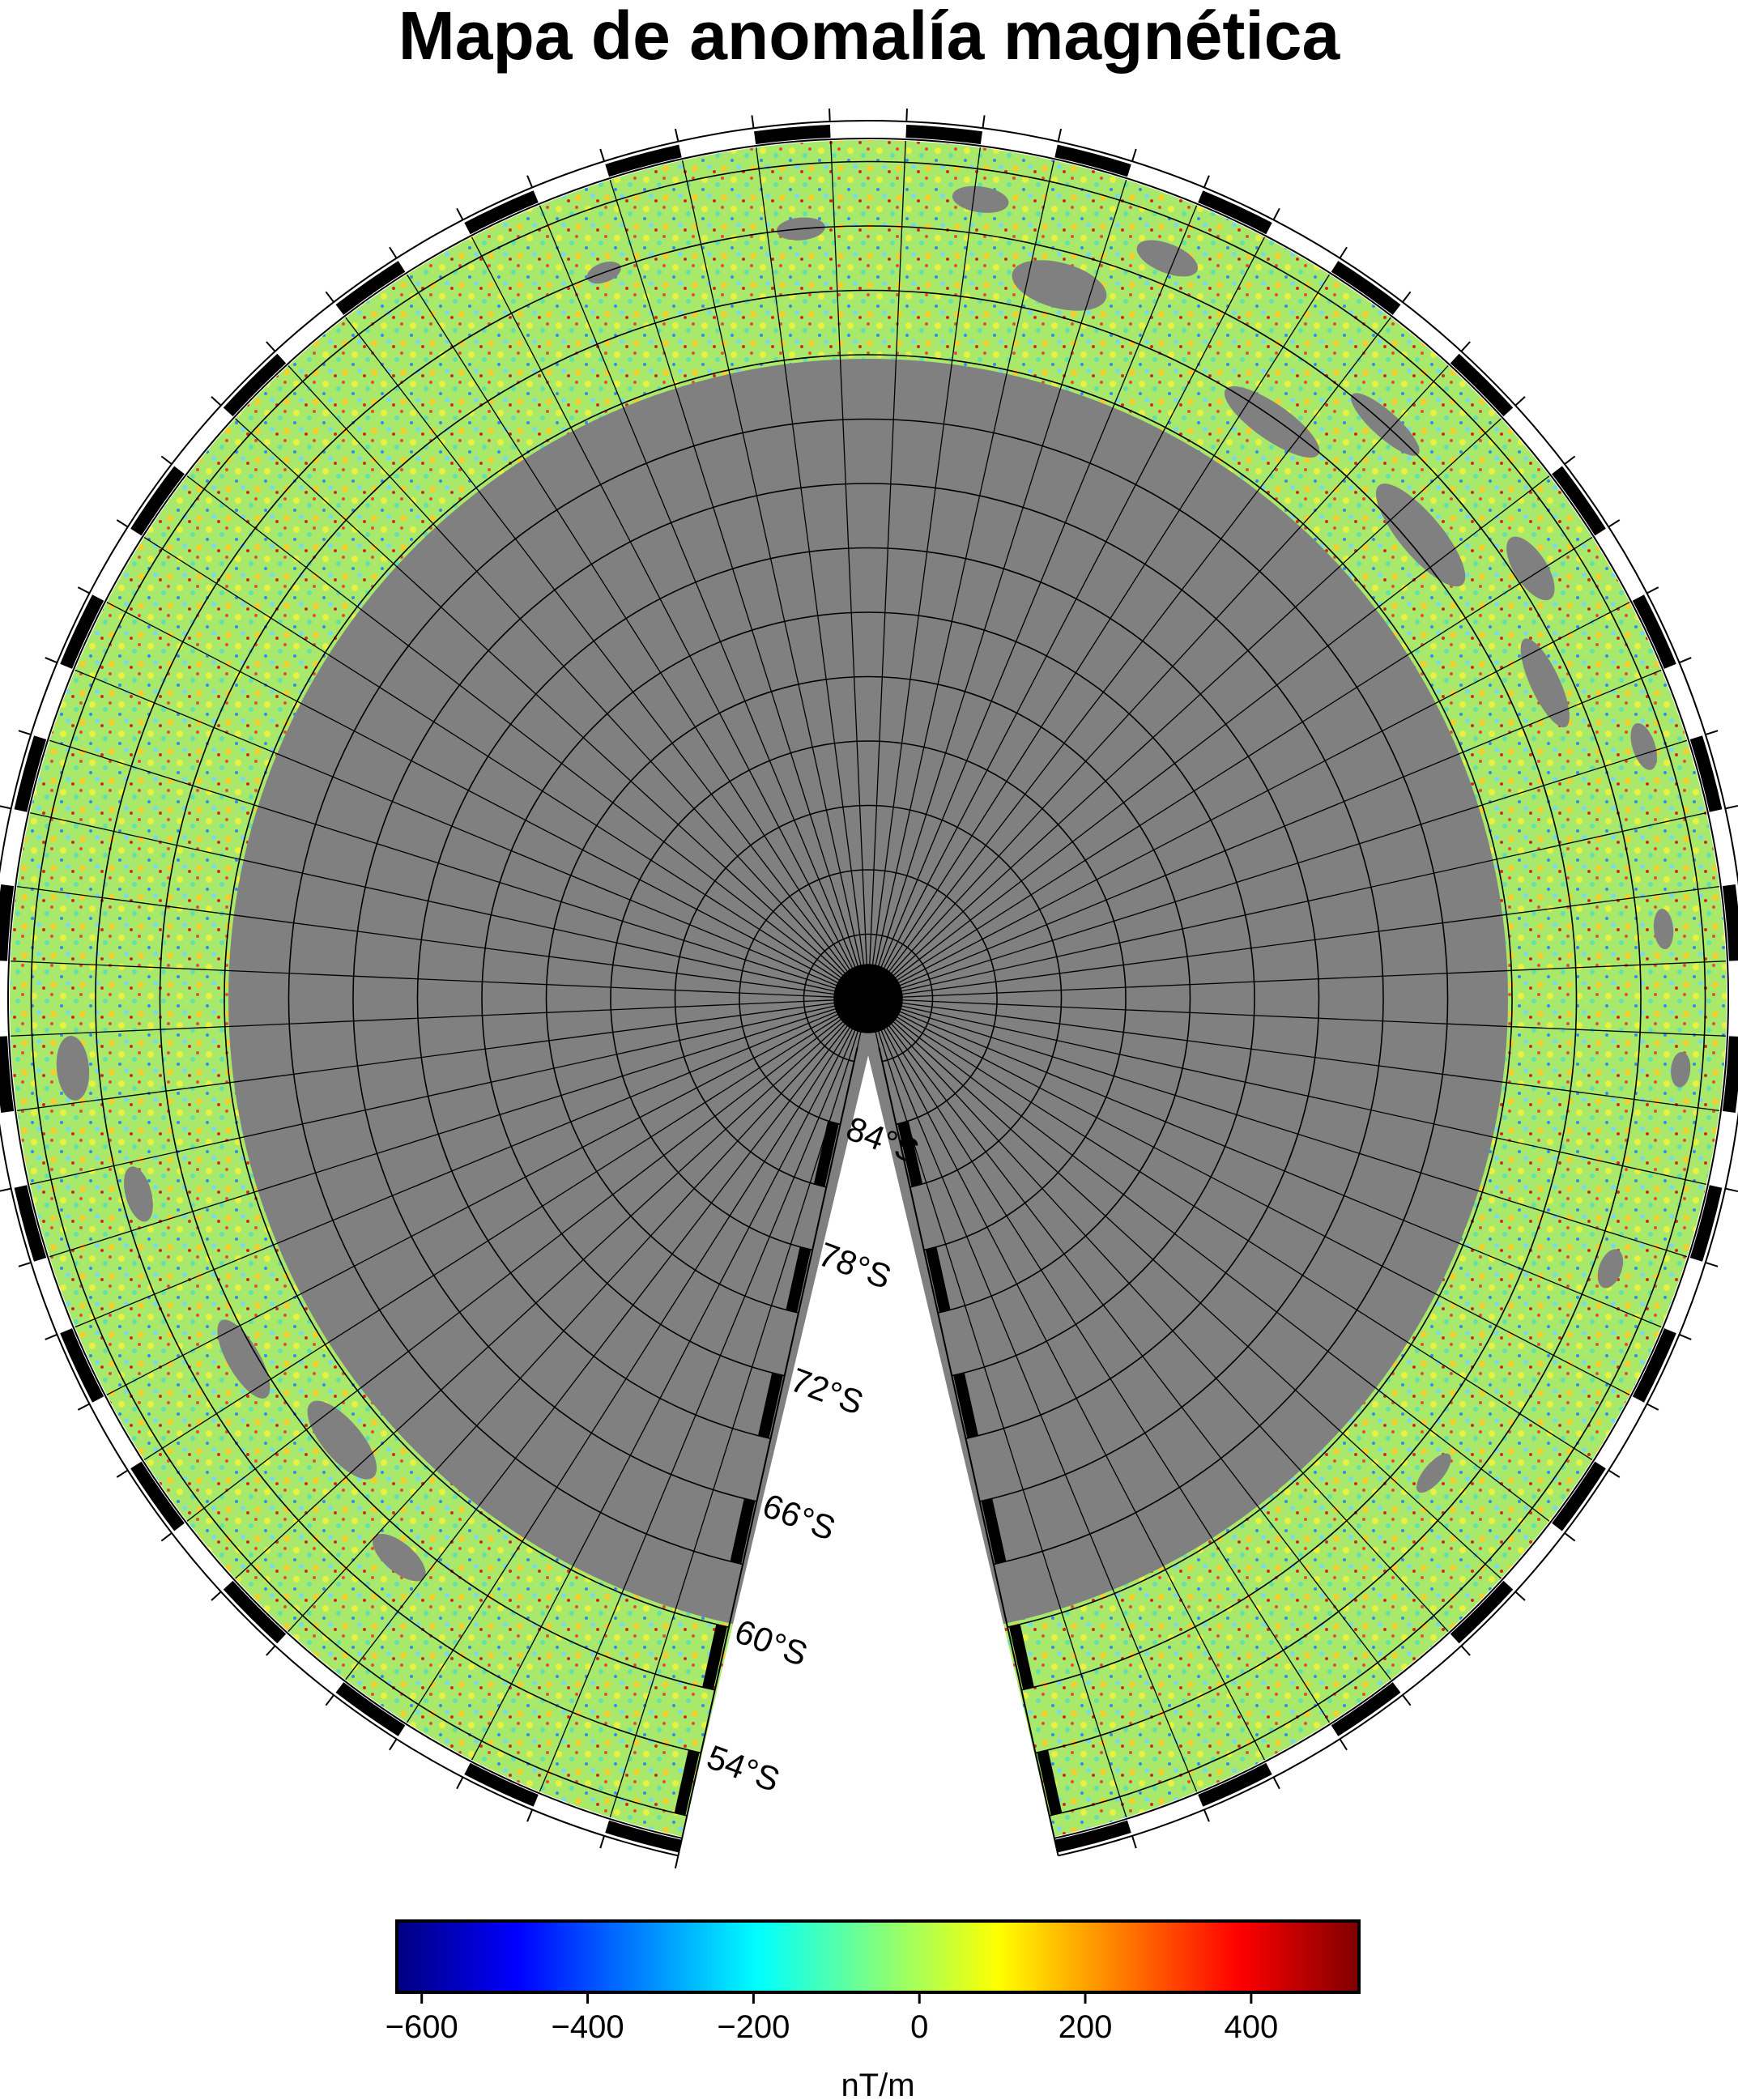  Describe the element at coordinates (827, 1391) in the screenshot. I see `latitude-label: 72°S` at that location.